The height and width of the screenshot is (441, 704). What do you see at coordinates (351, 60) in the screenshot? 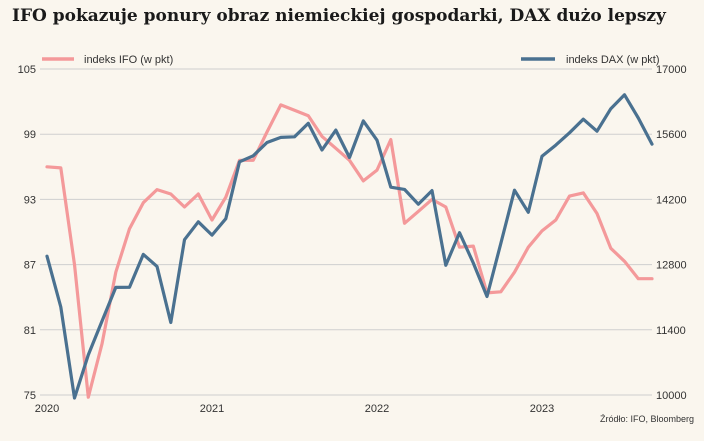
I see `legend: indeks IFO (w pkt) indeks DAX (w pkt)` at bounding box center [351, 60].